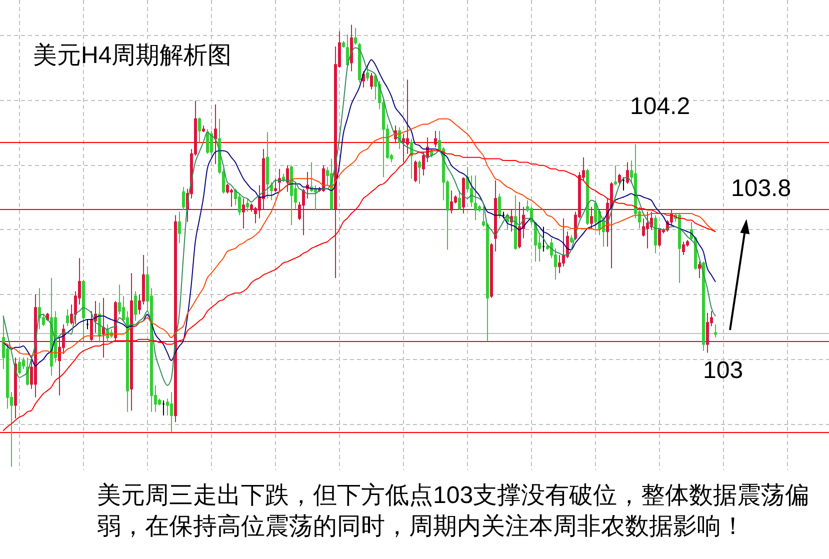 The image size is (829, 559). What do you see at coordinates (132, 55) in the screenshot?
I see `text: 美元H4周期解析图` at bounding box center [132, 55].